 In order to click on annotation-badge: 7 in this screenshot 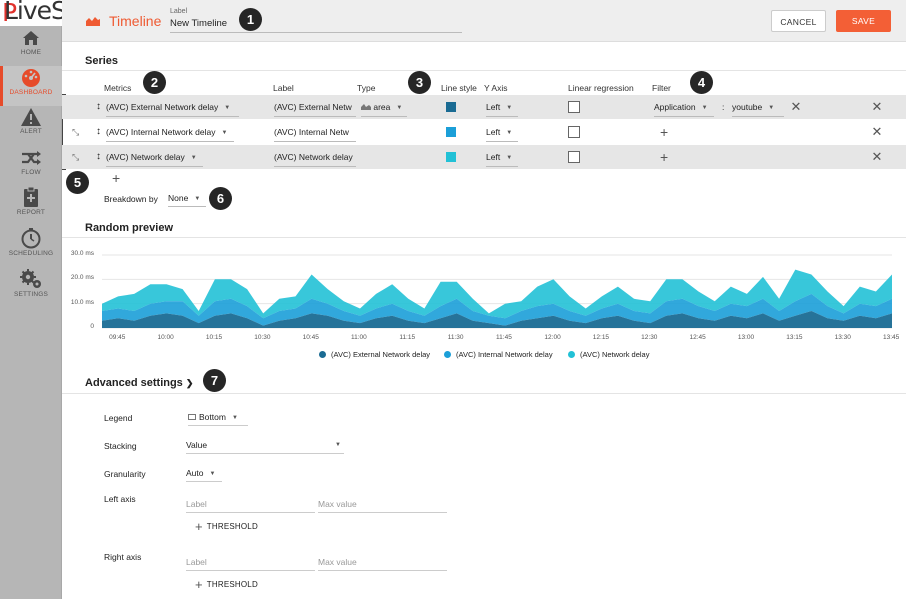, I will do `click(214, 380)`.